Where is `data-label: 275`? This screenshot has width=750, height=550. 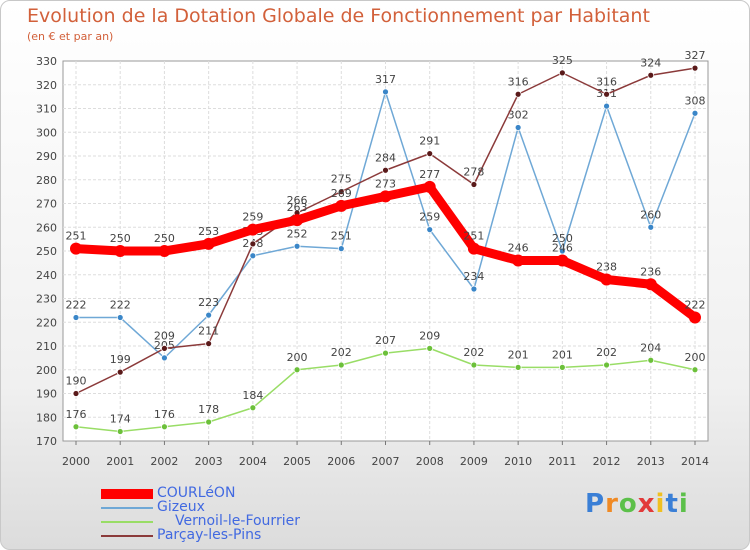
data-label: 275 is located at coordinates (341, 179).